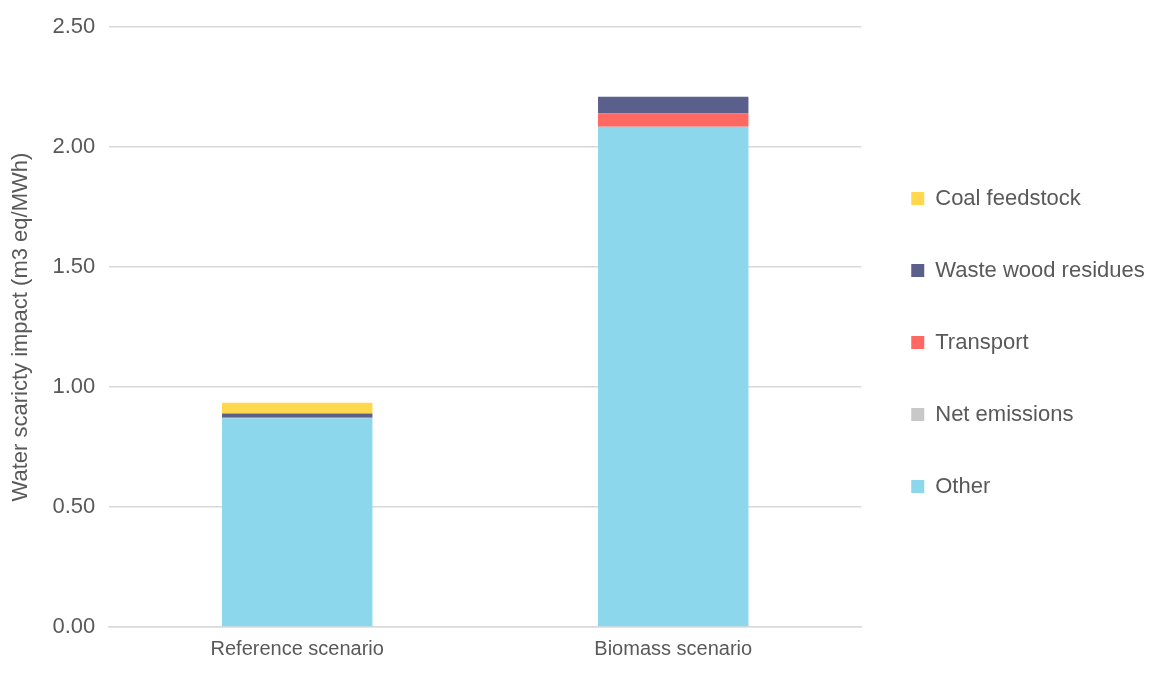  What do you see at coordinates (1040, 269) in the screenshot?
I see `legend-label: Waste wood residues` at bounding box center [1040, 269].